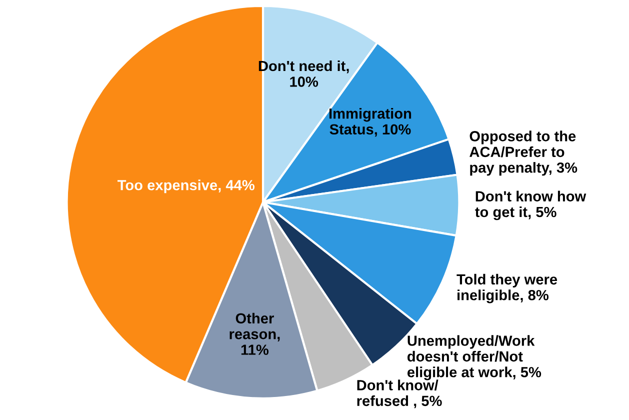  What do you see at coordinates (370, 122) in the screenshot?
I see `slice-label: Immigration Status, 10%` at bounding box center [370, 122].